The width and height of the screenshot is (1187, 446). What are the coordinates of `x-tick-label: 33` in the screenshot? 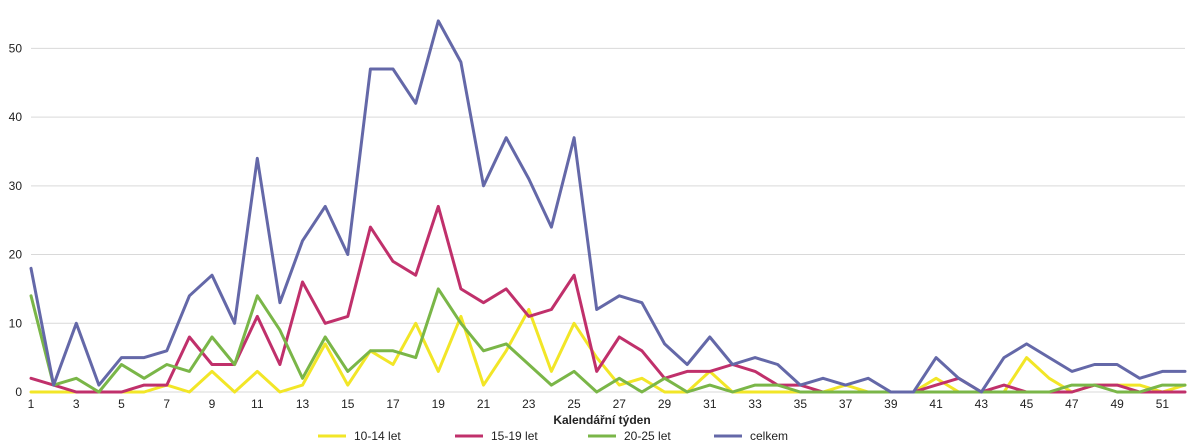 It's located at (755, 404).